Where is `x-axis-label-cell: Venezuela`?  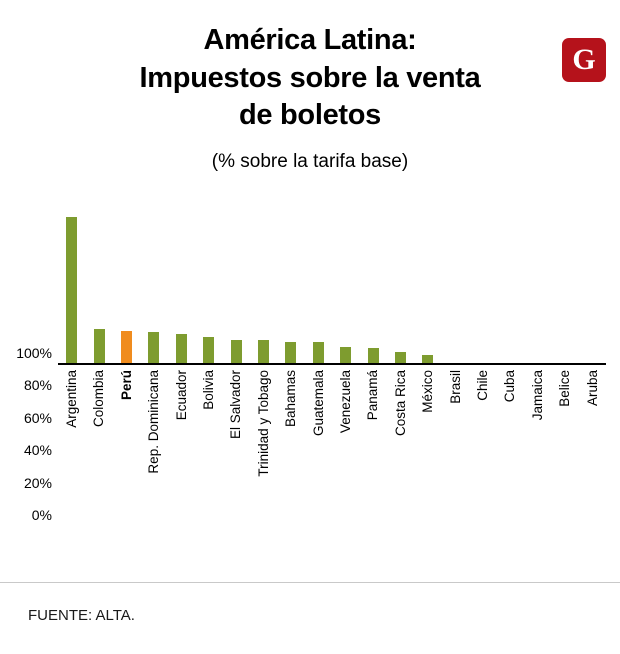
x-axis-label-cell: Venezuela is located at coordinates (345, 401).